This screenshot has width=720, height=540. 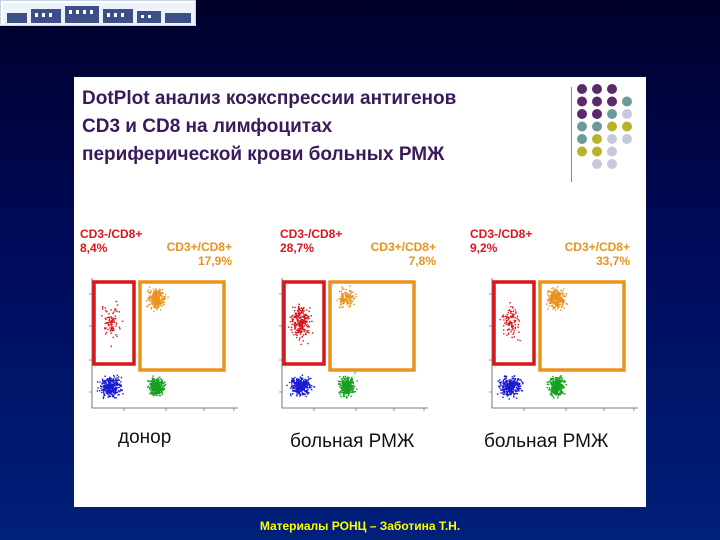 What do you see at coordinates (199, 254) in the screenshot?
I see `plot1-pos-label: CD3+/CD8+ 17,9%` at bounding box center [199, 254].